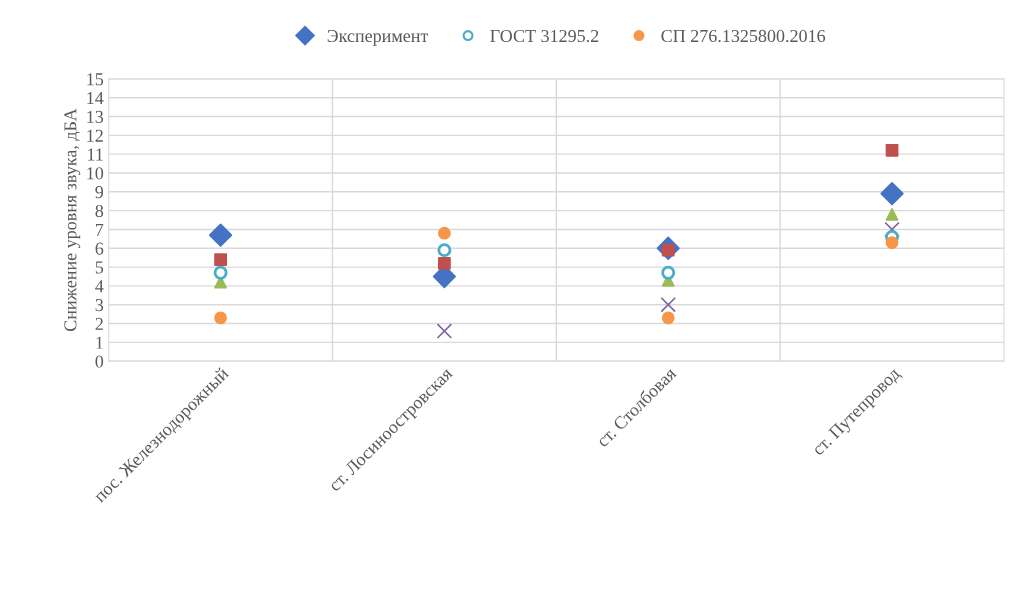 The width and height of the screenshot is (1035, 607). Describe the element at coordinates (99, 192) in the screenshot. I see `y-tick-label: 9` at that location.